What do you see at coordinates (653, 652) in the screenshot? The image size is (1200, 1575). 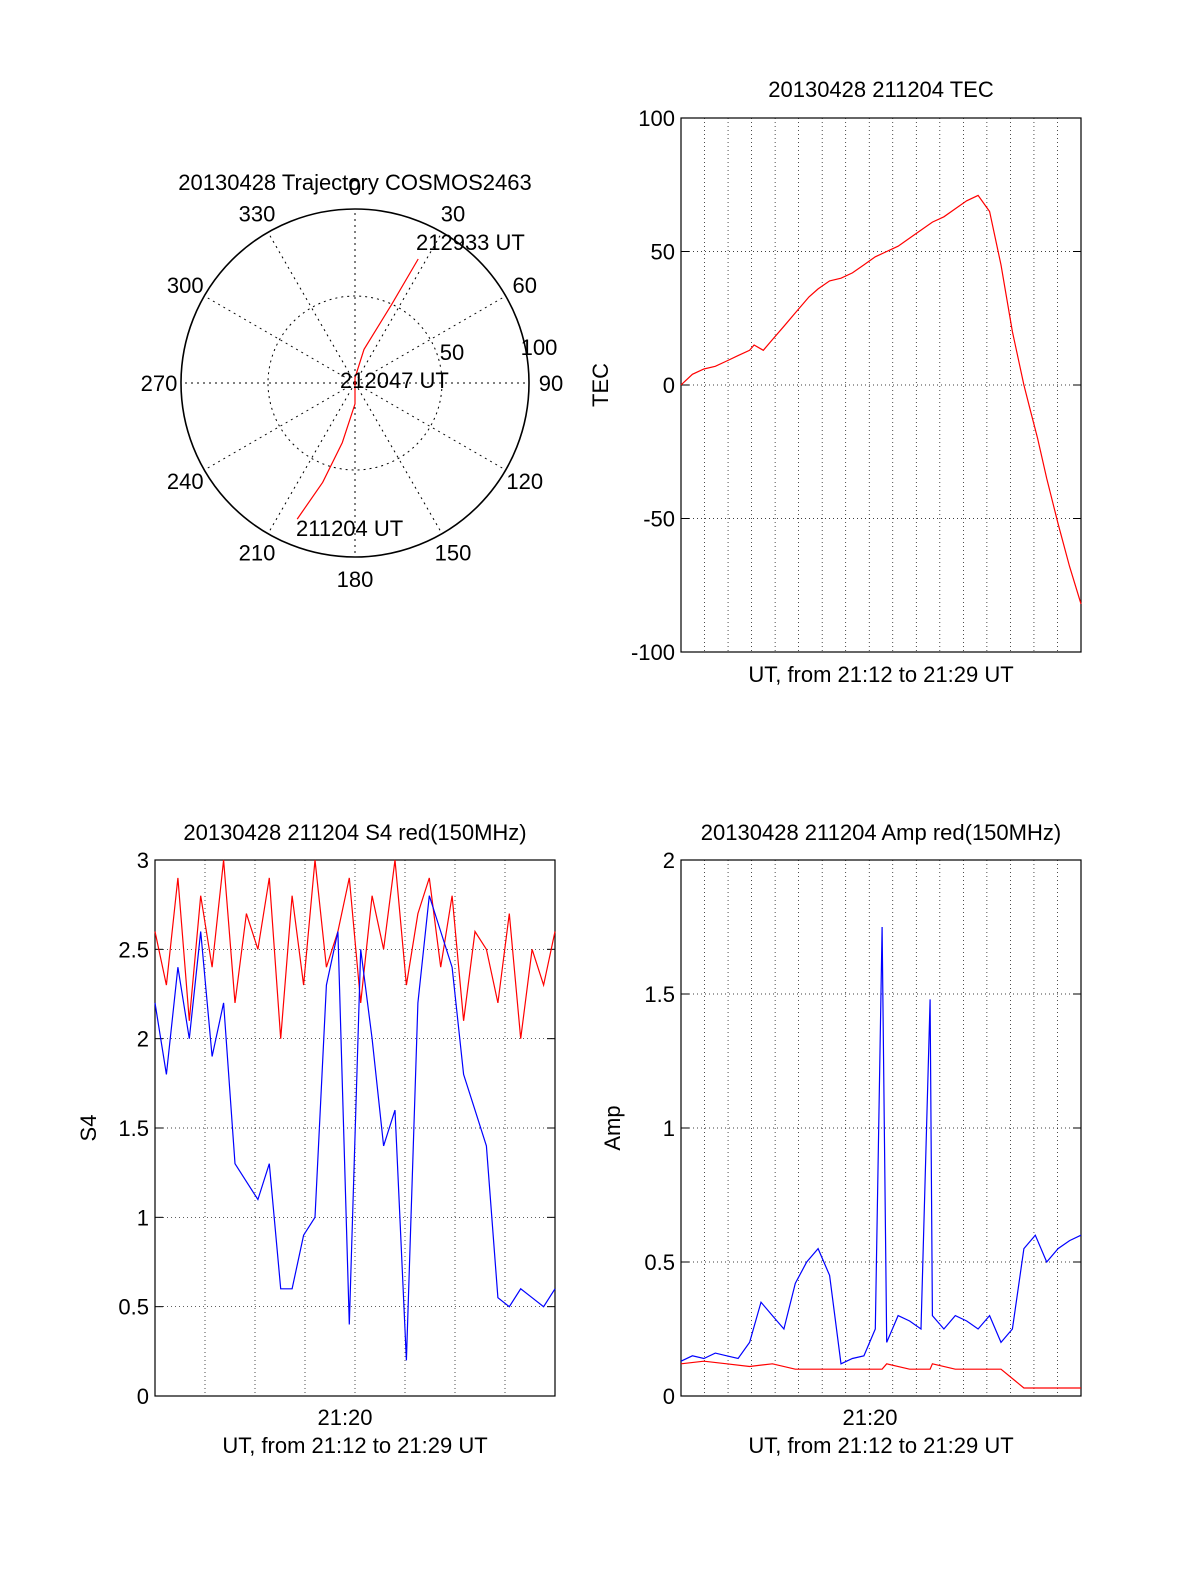 I see `tec-ytick-label: -100` at bounding box center [653, 652].